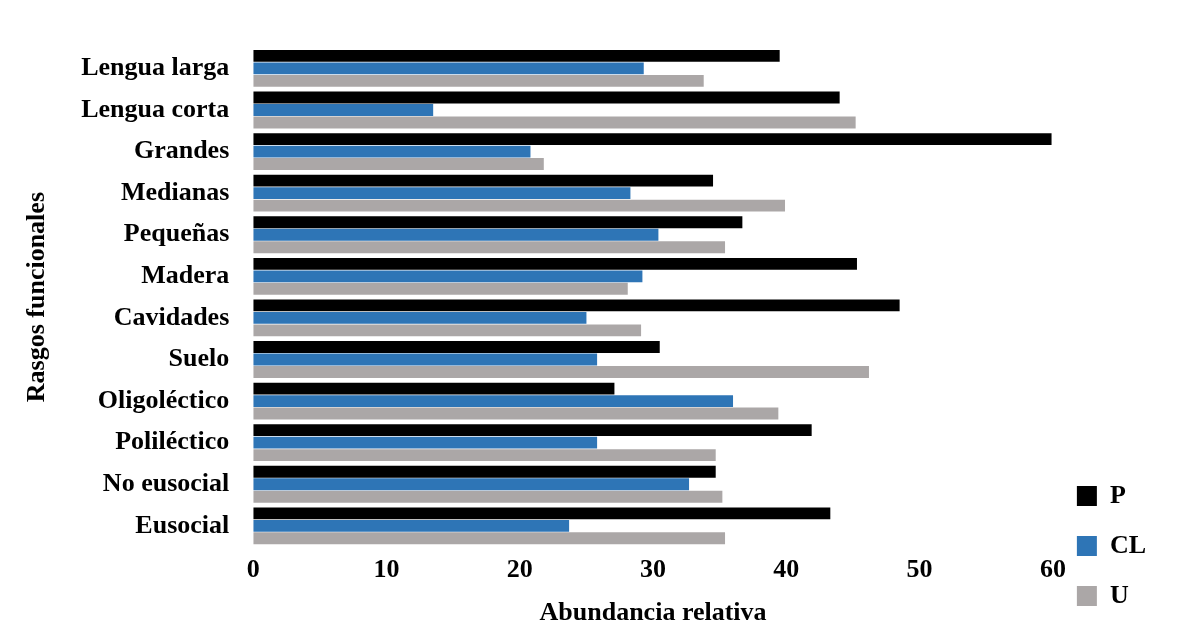 The width and height of the screenshot is (1184, 641). I want to click on legend-label: U, so click(1119, 594).